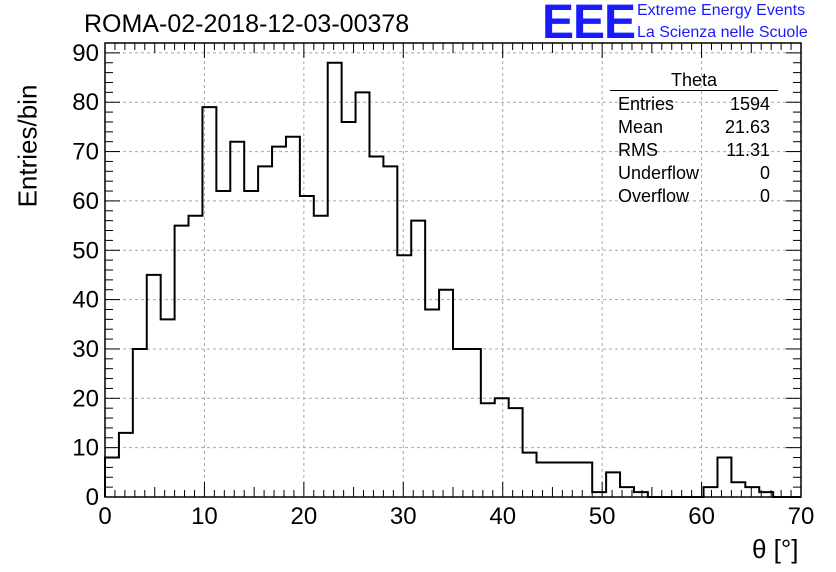  I want to click on y-tick-label: 40, so click(85, 300).